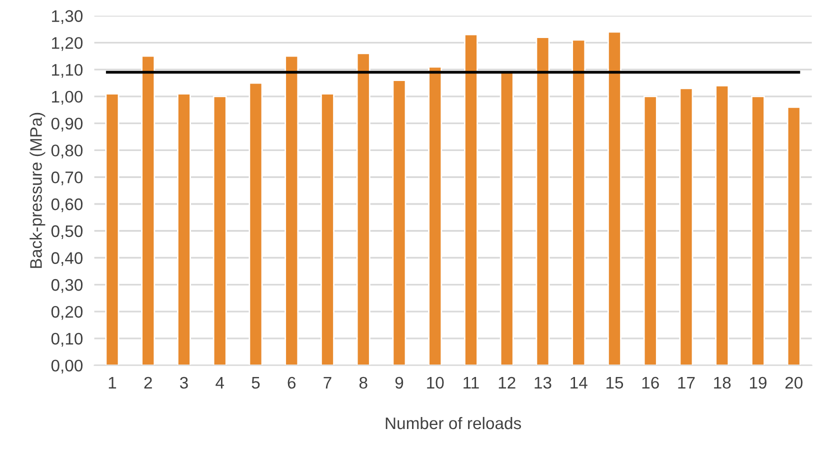 The height and width of the screenshot is (451, 820). What do you see at coordinates (67, 205) in the screenshot?
I see `y-tick-label: 0,60` at bounding box center [67, 205].